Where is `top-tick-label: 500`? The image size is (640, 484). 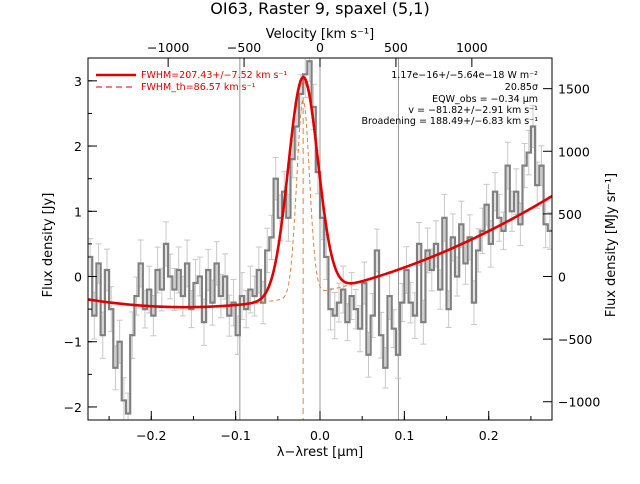
top-tick-label: 500 is located at coordinates (396, 47).